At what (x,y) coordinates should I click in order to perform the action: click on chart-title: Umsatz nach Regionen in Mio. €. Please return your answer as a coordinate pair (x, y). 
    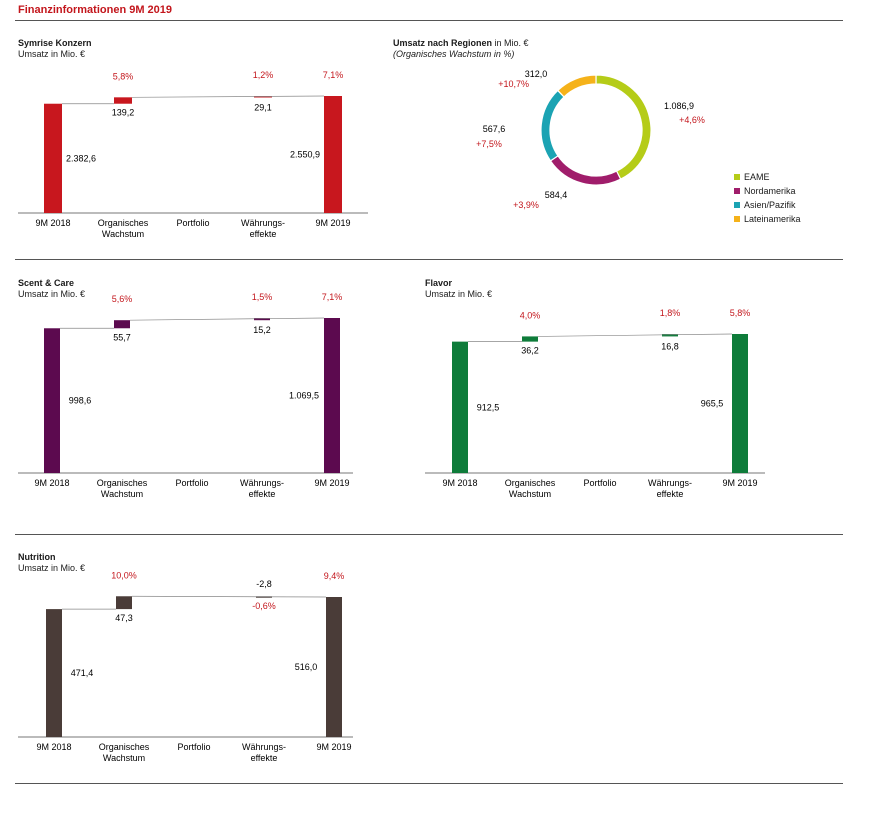
    Looking at the image, I should click on (461, 43).